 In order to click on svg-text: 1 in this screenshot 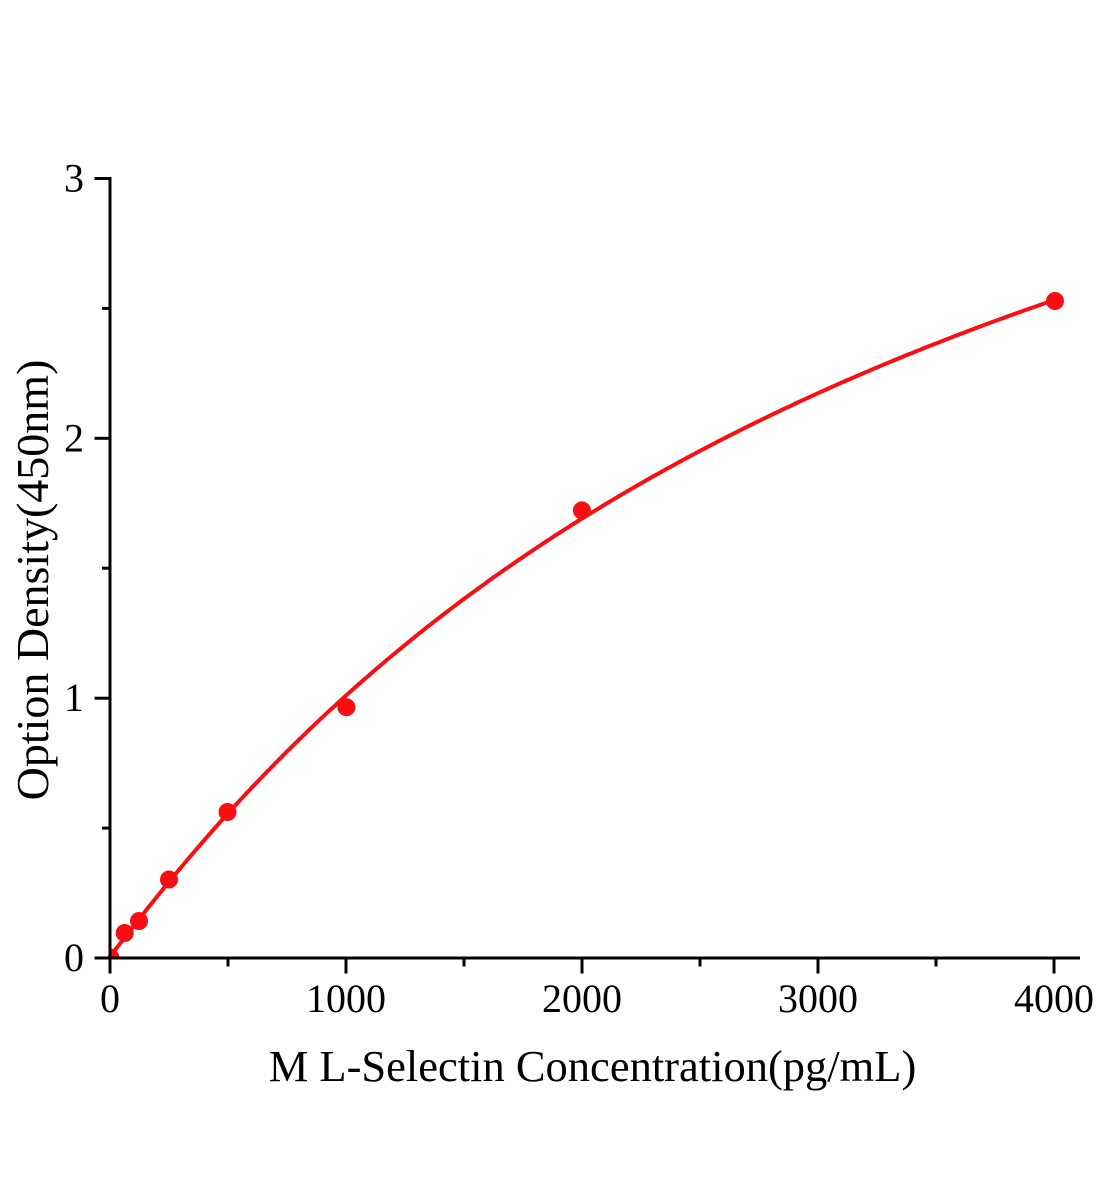, I will do `click(74, 697)`.